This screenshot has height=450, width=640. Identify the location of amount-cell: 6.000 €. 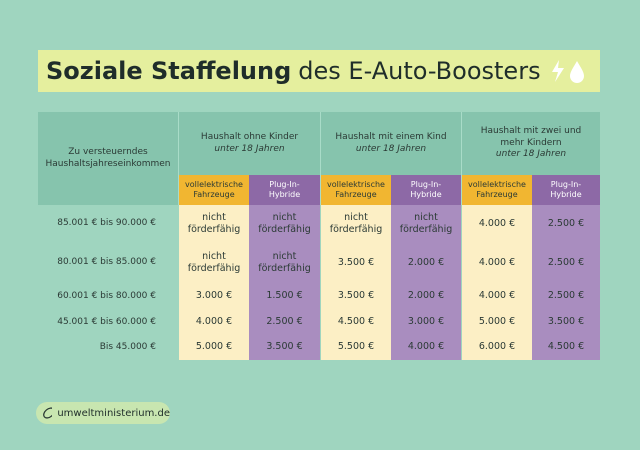
(496, 347).